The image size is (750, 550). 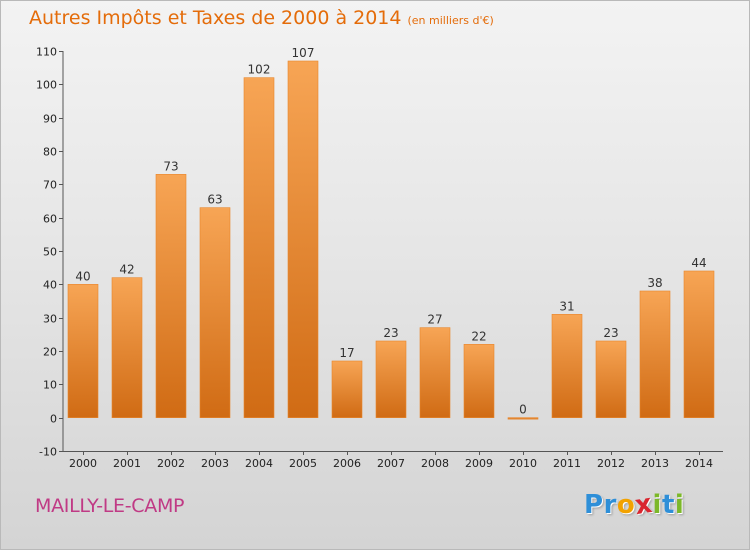 I want to click on x-tick-label: 2007, so click(x=391, y=463).